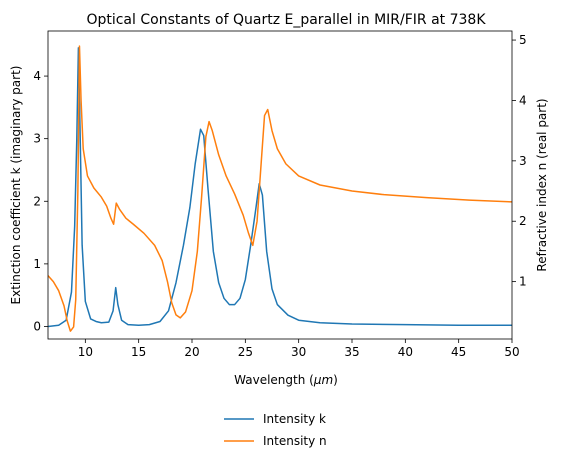 The height and width of the screenshot is (464, 561). Describe the element at coordinates (523, 100) in the screenshot. I see `y-right-tick-label-4: 4` at that location.